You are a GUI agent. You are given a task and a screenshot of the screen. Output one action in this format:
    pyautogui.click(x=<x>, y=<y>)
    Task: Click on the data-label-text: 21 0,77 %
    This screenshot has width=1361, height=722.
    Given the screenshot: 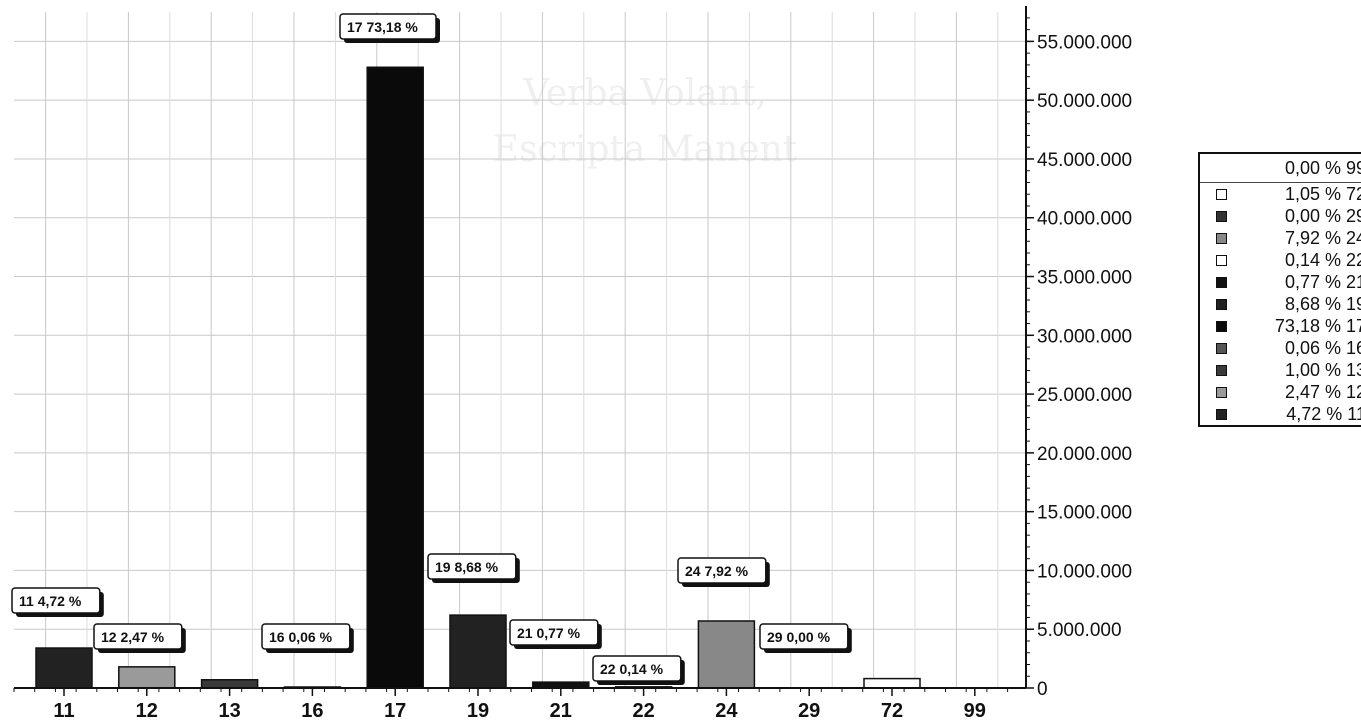 What is the action you would take?
    pyautogui.click(x=549, y=633)
    